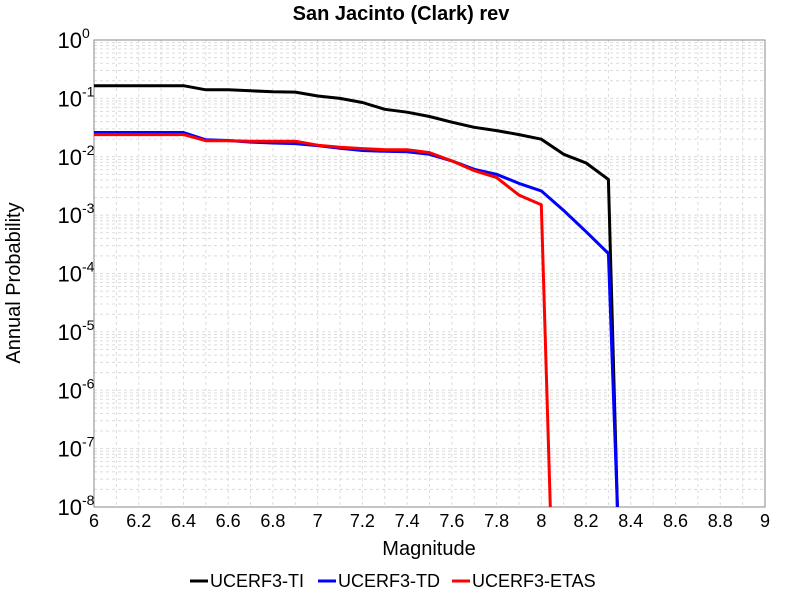  What do you see at coordinates (534, 581) in the screenshot?
I see `legend-label-ucerf3-etas: UCERF3-ETAS` at bounding box center [534, 581].